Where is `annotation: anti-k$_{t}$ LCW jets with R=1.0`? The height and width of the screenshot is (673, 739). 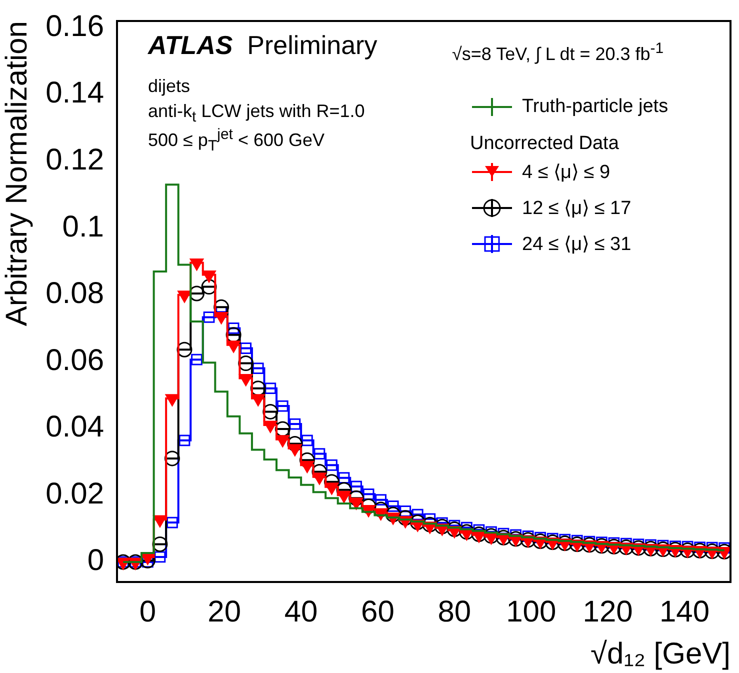 annotation: anti-k$_{t}$ LCW jets with R=1.0 is located at coordinates (256, 113).